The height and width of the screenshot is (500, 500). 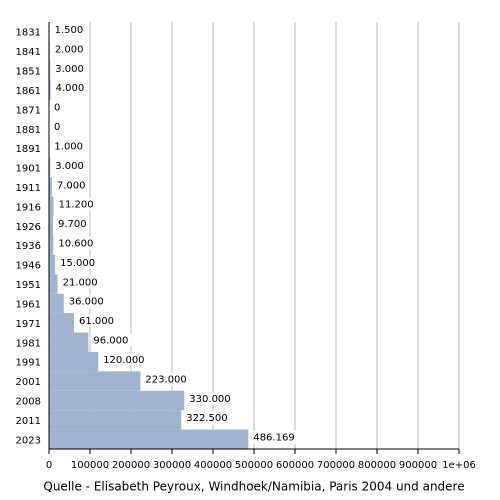 I want to click on y-tick-label: 1841, so click(x=28, y=52).